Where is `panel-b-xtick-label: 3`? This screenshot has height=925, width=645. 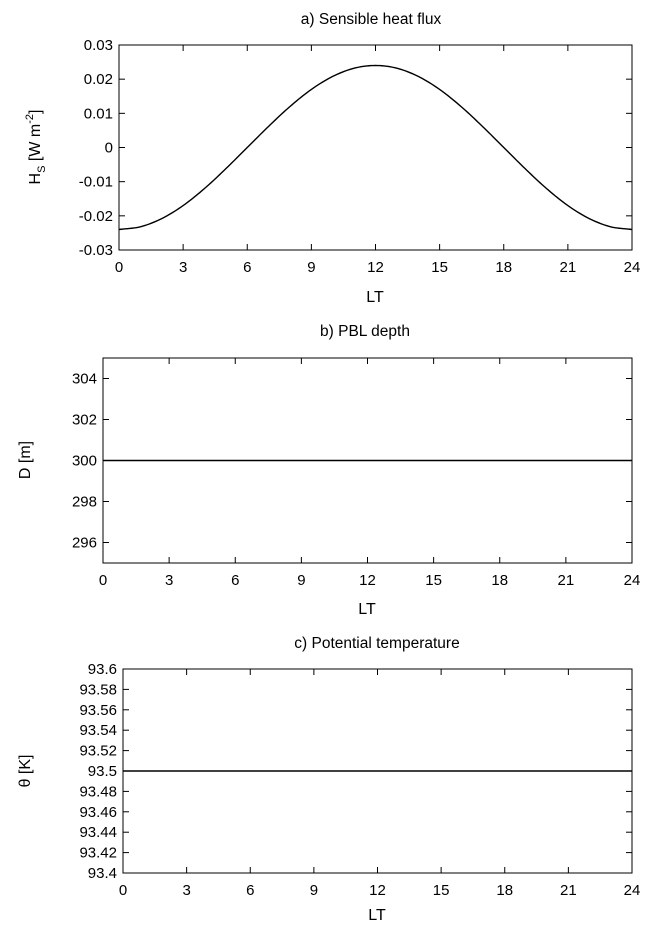
panel-b-xtick-label: 3 is located at coordinates (169, 580).